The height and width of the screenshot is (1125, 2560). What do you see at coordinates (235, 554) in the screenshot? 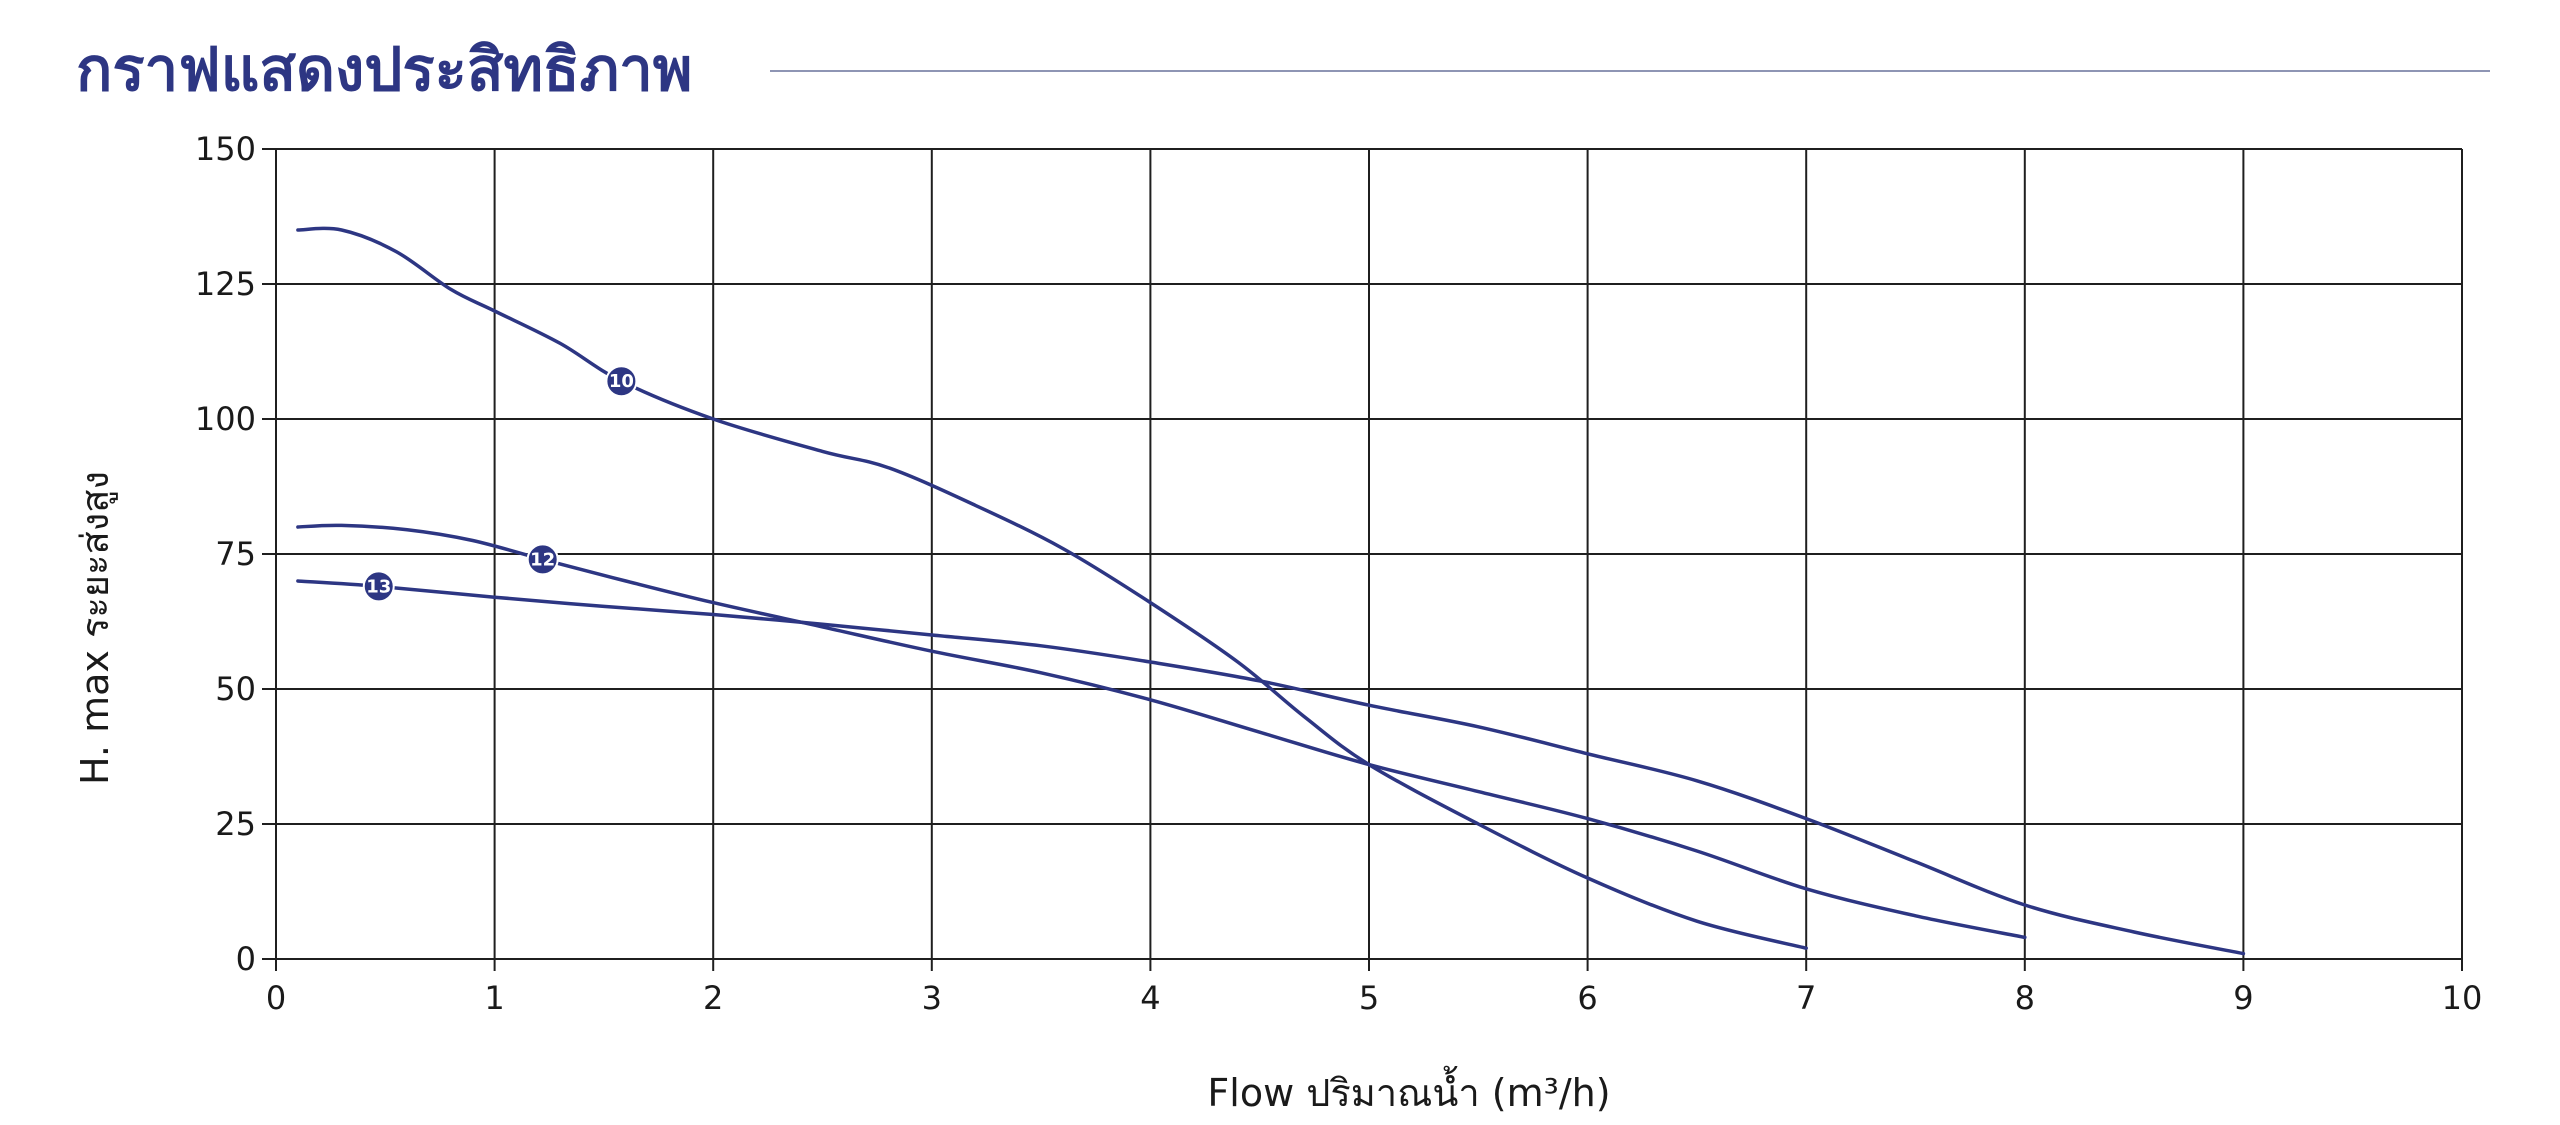
I see `y-tick-label-3: 75` at bounding box center [235, 554].